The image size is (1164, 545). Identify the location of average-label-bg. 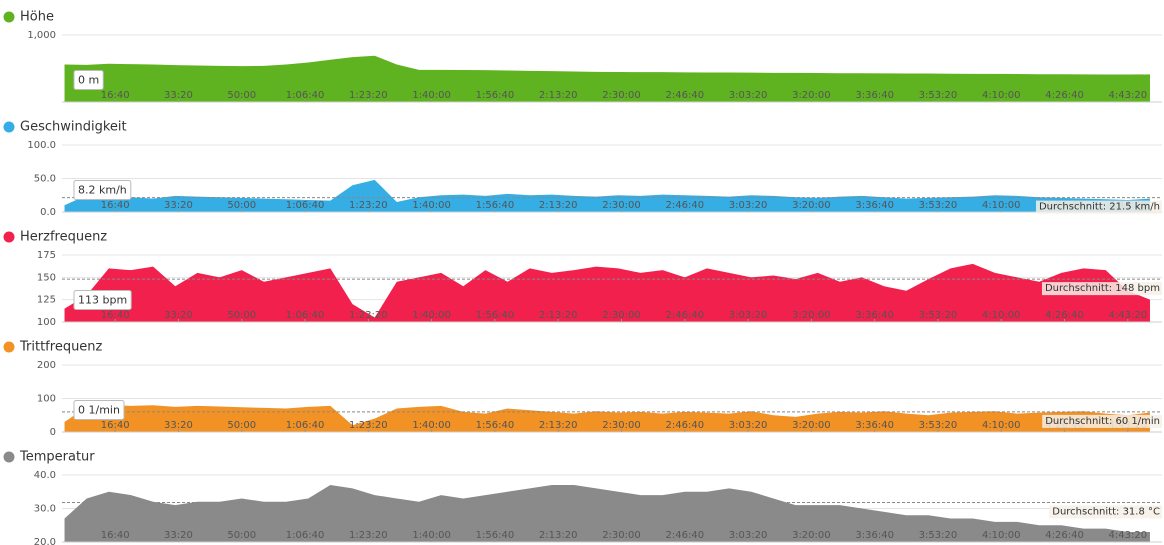
(1101, 289).